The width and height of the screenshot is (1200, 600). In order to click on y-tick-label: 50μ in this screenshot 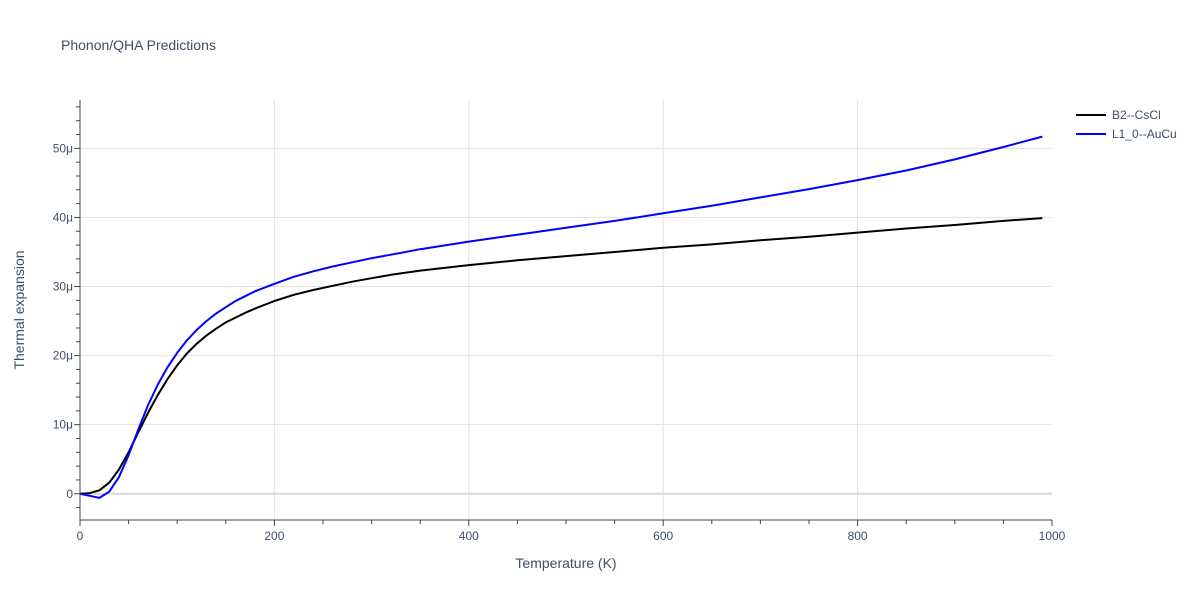, I will do `click(63, 148)`.